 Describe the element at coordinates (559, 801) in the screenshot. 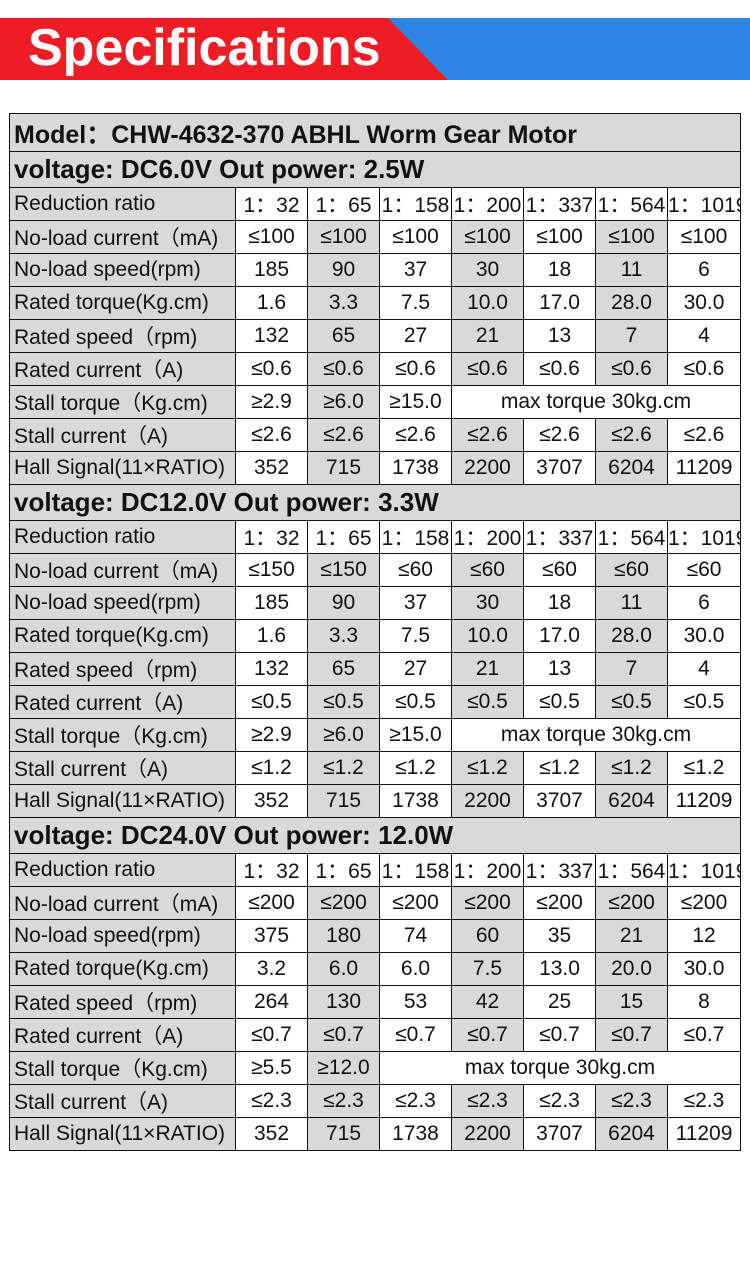

I see `spec-cell: 3707` at that location.